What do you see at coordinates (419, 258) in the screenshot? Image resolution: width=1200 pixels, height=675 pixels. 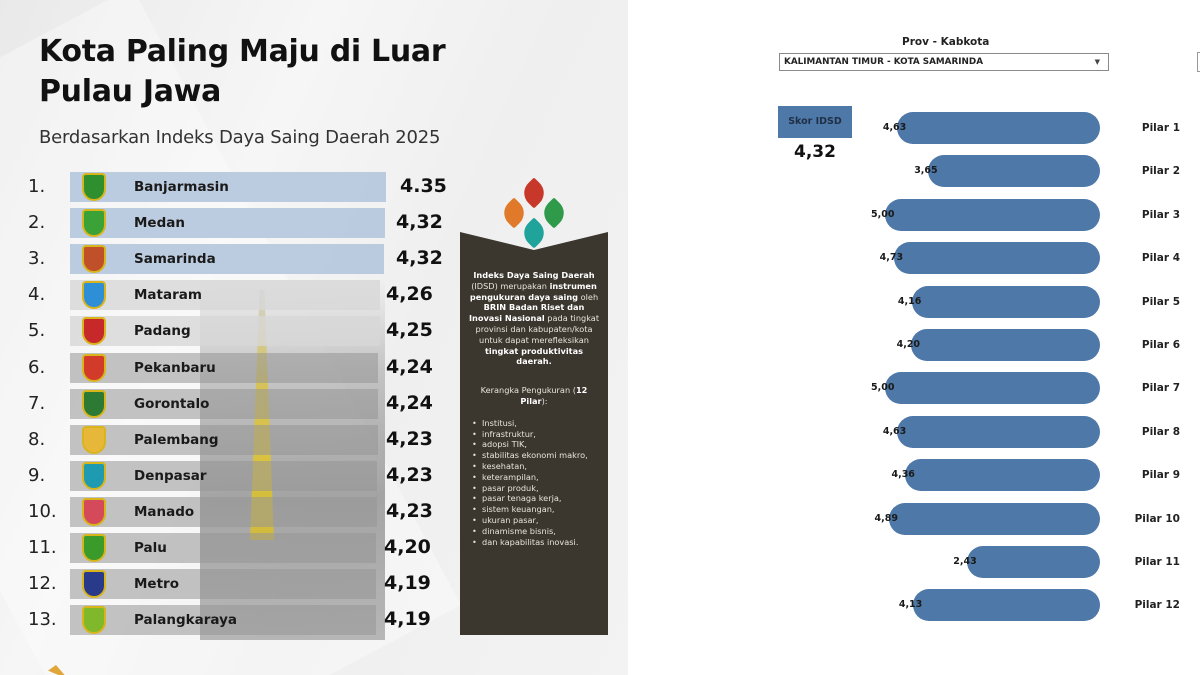 I see `city-score: 4,32` at bounding box center [419, 258].